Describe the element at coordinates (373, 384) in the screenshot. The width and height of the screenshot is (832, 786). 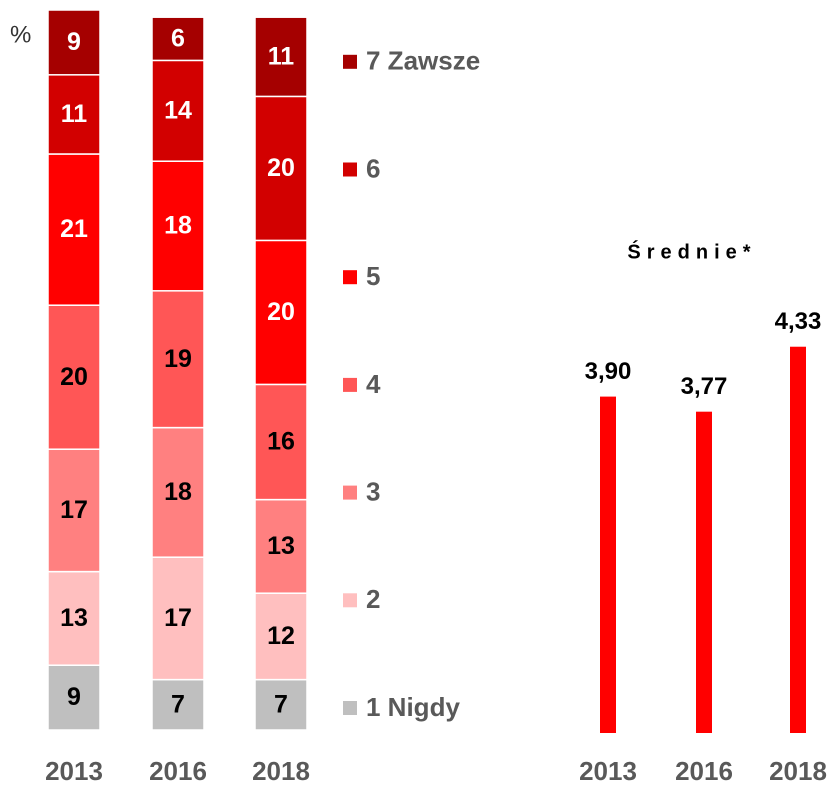
I see `legend-label: 4` at that location.